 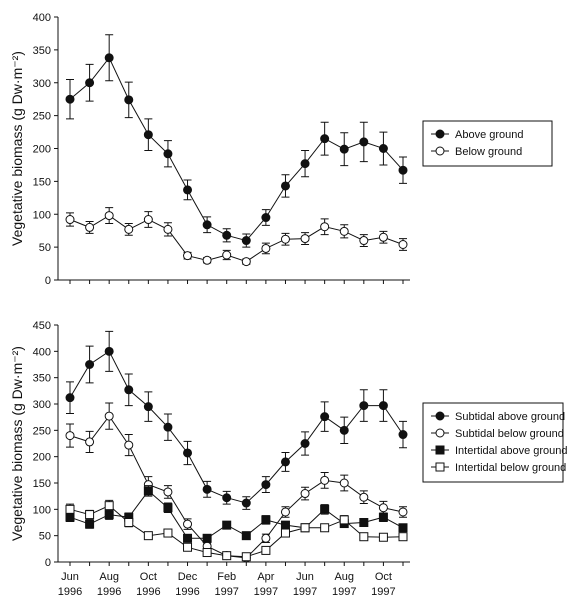 I want to click on legend: Above ground Below ground, so click(x=487, y=143).